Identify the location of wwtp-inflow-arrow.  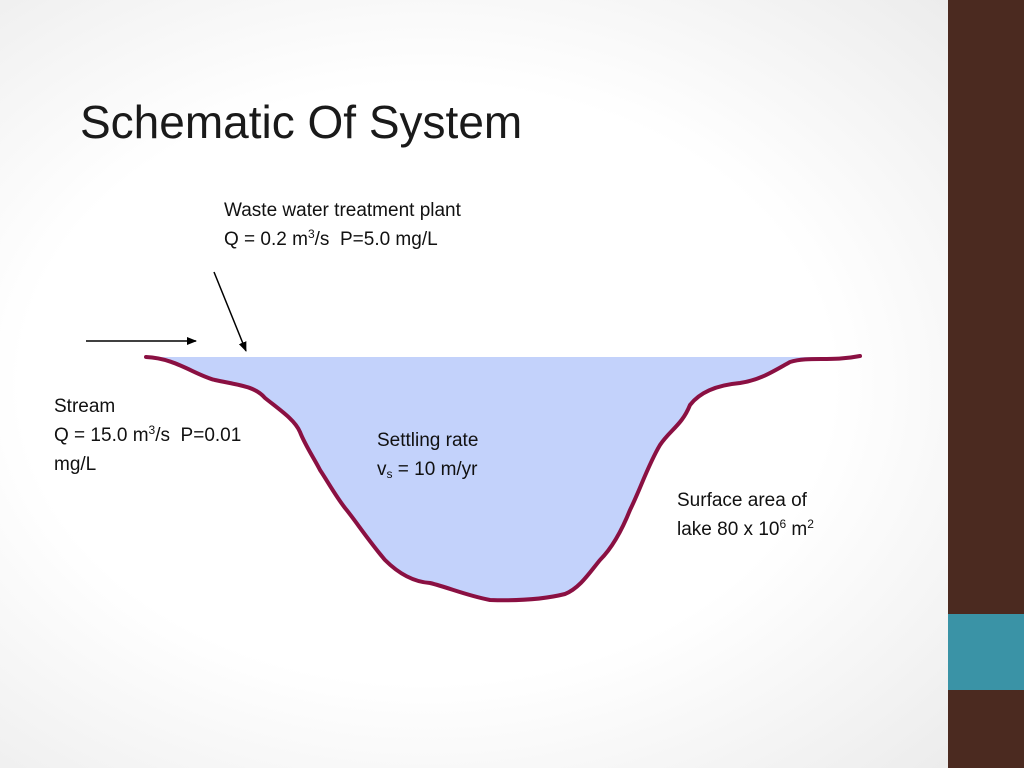
(230, 311).